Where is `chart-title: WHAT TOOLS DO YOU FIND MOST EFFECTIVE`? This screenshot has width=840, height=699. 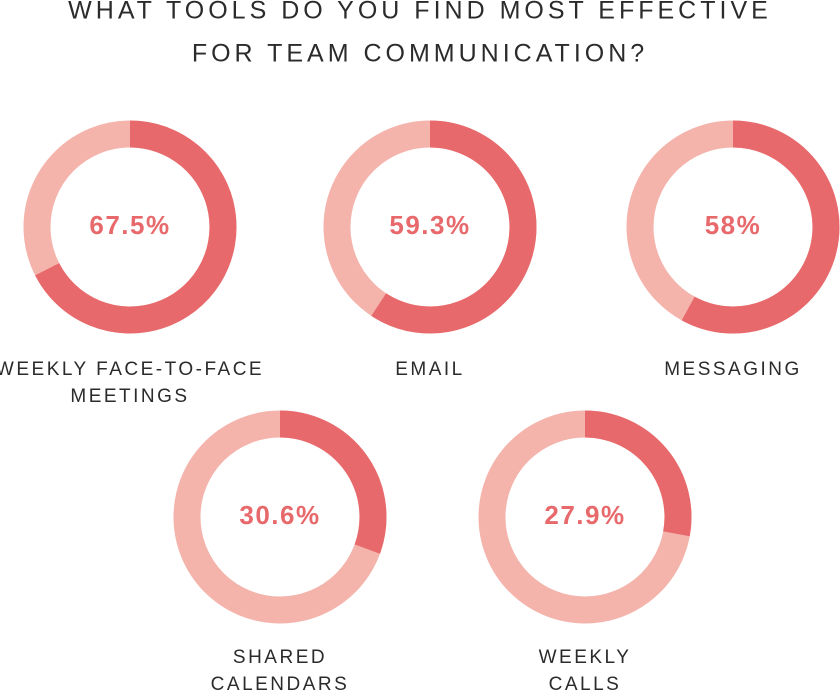 chart-title: WHAT TOOLS DO YOU FIND MOST EFFECTIVE is located at coordinates (420, 12).